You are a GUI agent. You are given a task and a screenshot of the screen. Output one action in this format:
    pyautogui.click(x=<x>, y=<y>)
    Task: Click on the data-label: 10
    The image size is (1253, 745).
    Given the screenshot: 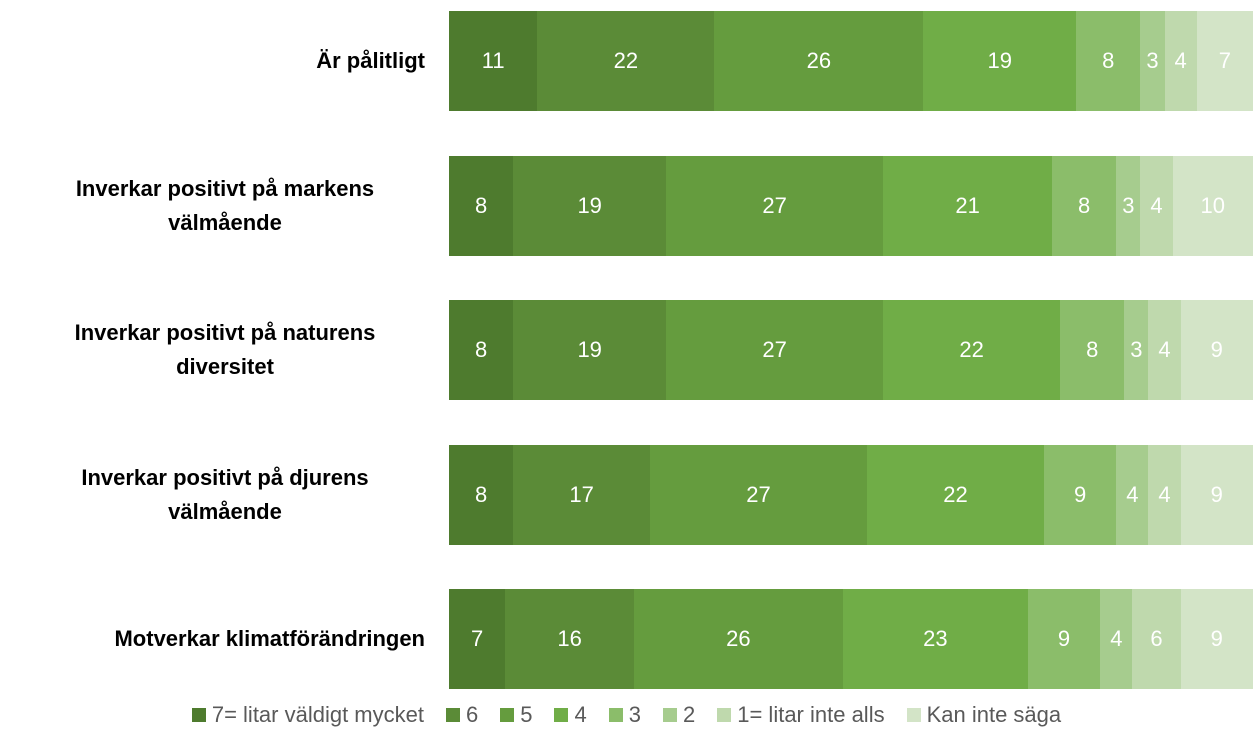 What is the action you would take?
    pyautogui.click(x=1213, y=205)
    